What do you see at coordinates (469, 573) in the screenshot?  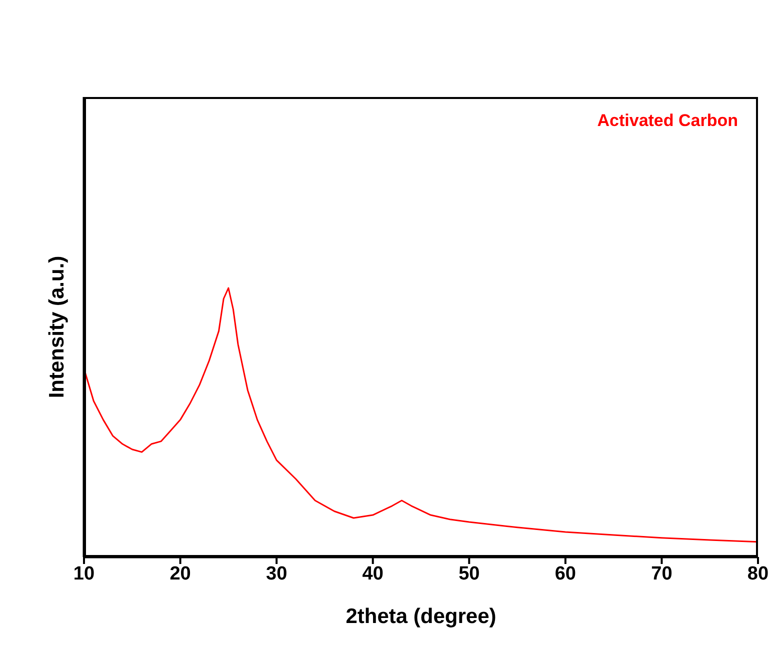 I see `x-tick-label: 50` at bounding box center [469, 573].